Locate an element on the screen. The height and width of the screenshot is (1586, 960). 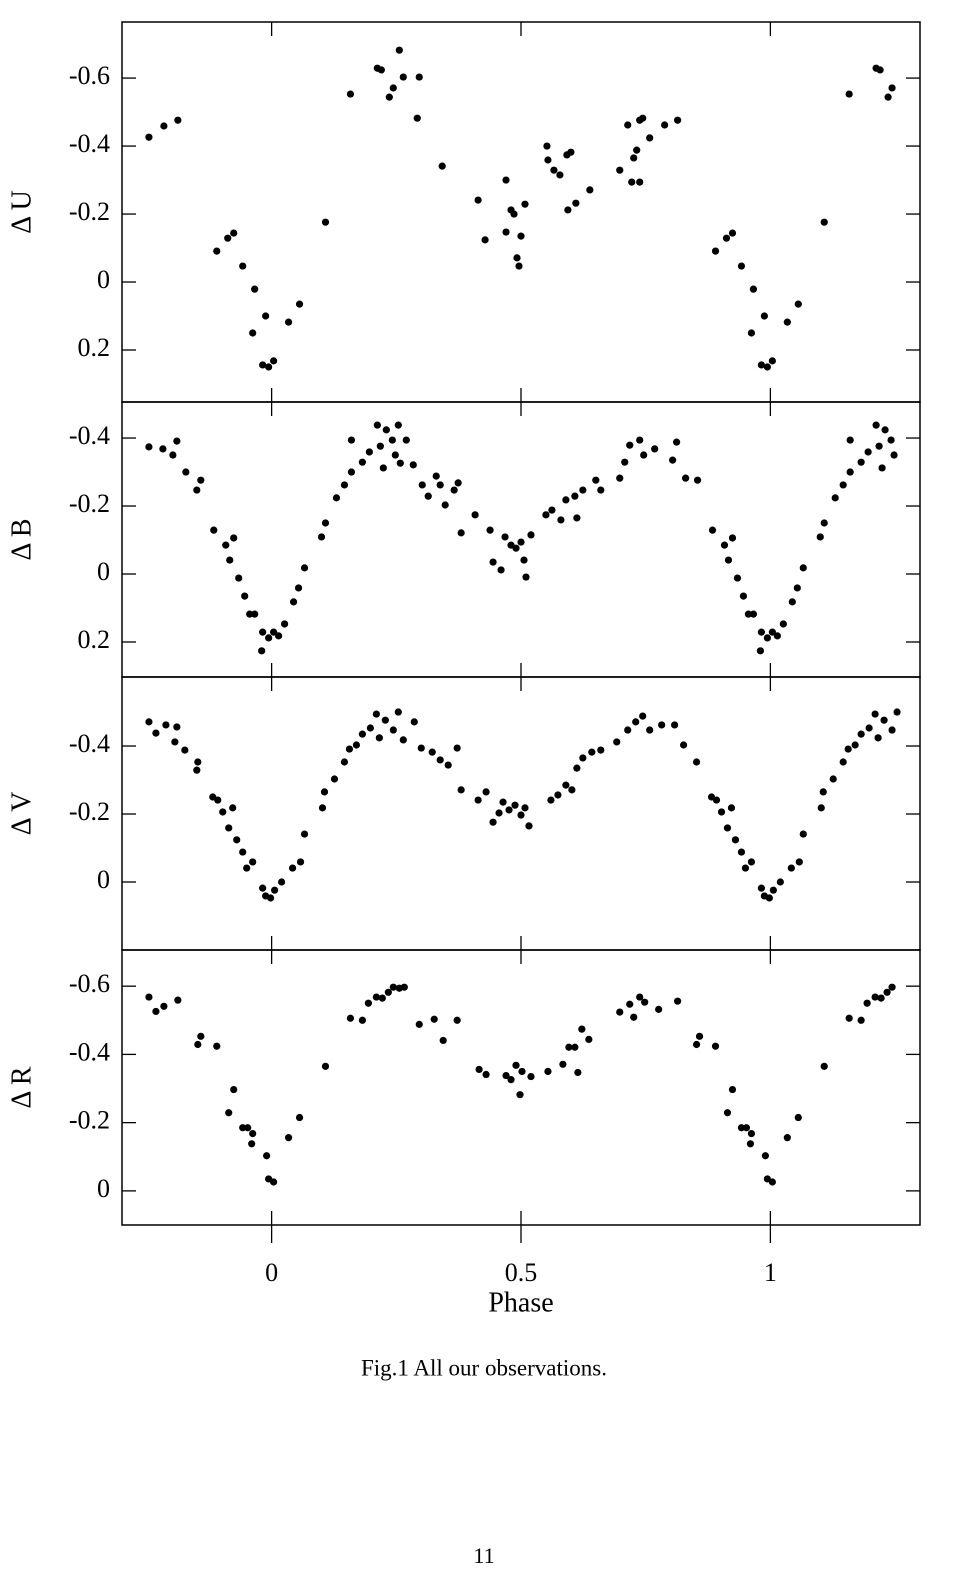
x-tick-label: 0 is located at coordinates (271, 1272).